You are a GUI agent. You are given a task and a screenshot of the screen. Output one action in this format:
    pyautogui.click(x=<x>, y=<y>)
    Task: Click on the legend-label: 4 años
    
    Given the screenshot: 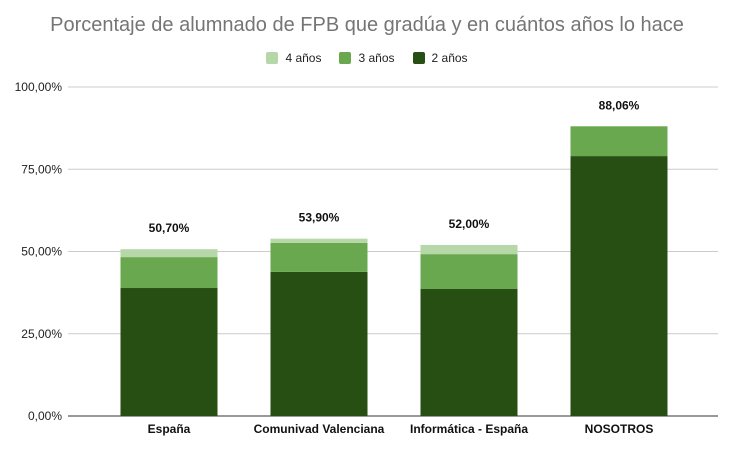 What is the action you would take?
    pyautogui.click(x=303, y=58)
    